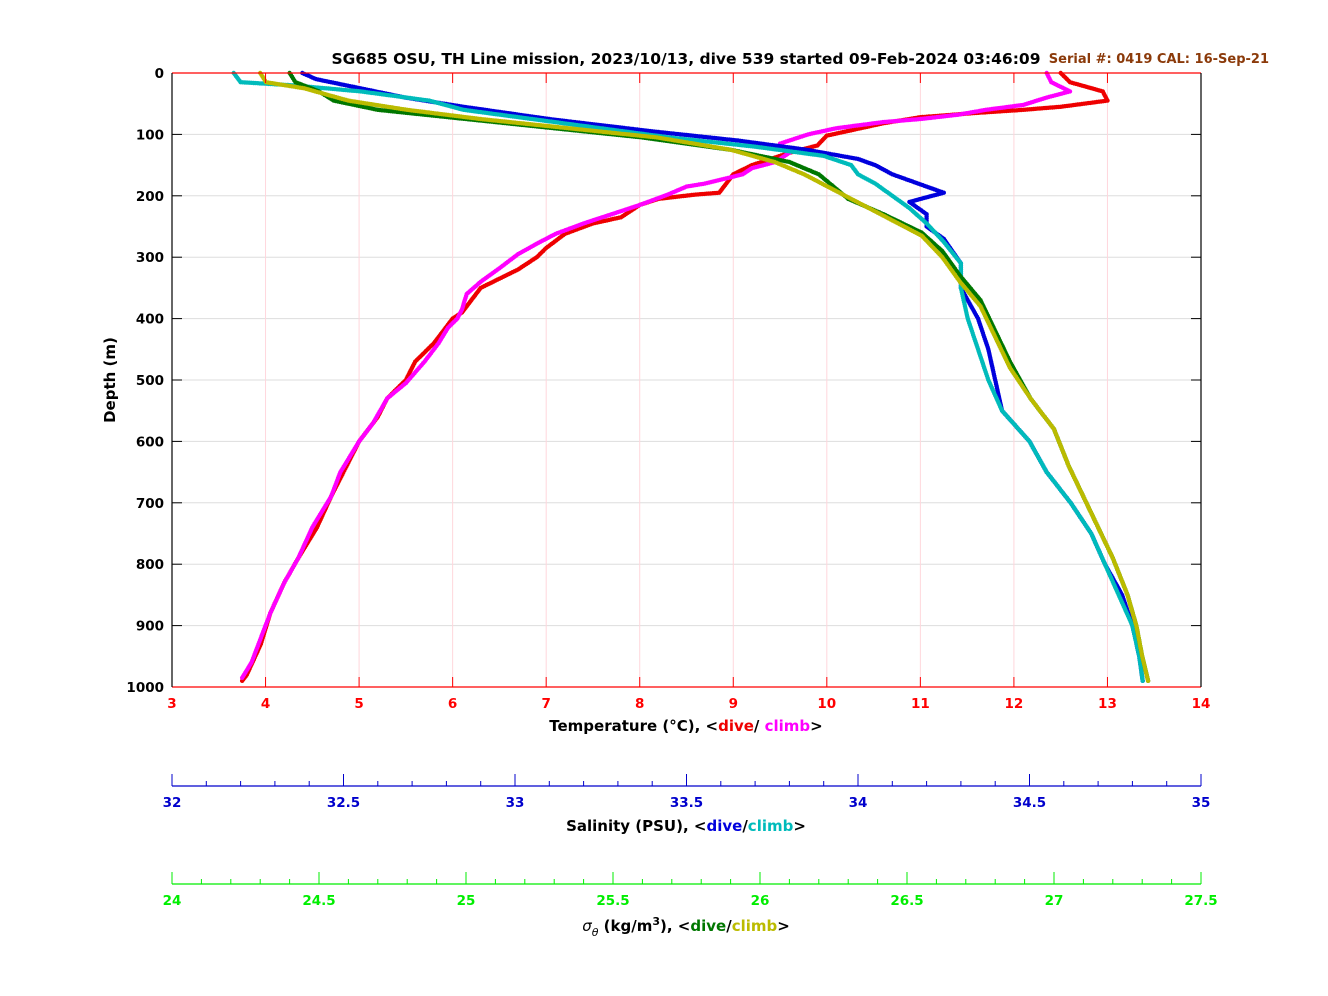 This screenshot has width=1328, height=996. I want to click on depth-tick-label: 200, so click(150, 197).